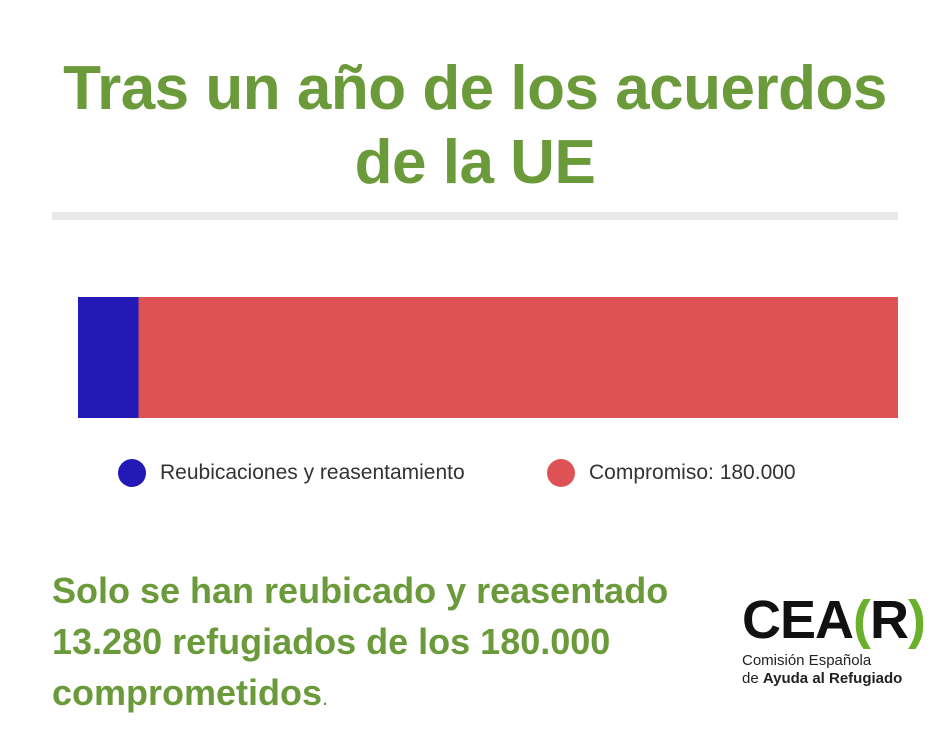 The width and height of the screenshot is (950, 735). What do you see at coordinates (832, 678) in the screenshot?
I see `logo-sub-bold: Ayuda al Refugiado` at bounding box center [832, 678].